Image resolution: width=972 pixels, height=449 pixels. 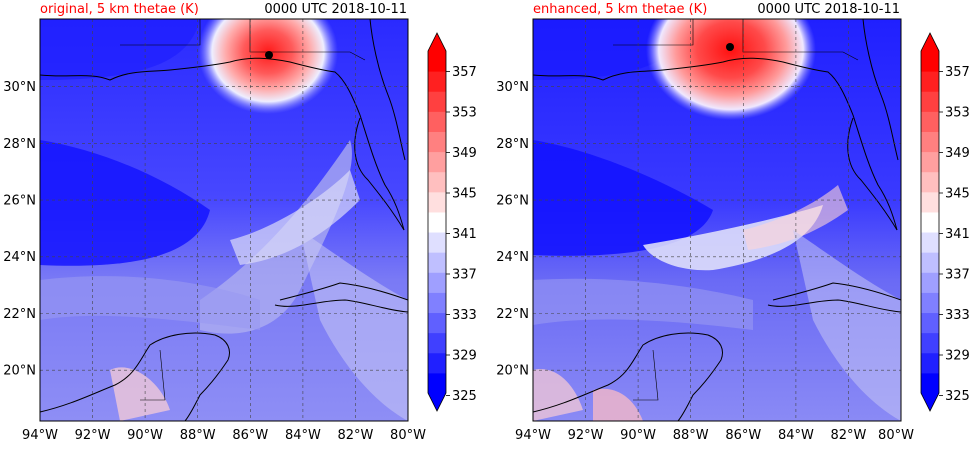 What do you see at coordinates (743, 435) in the screenshot?
I see `lon-tick-label: 86°W` at bounding box center [743, 435].